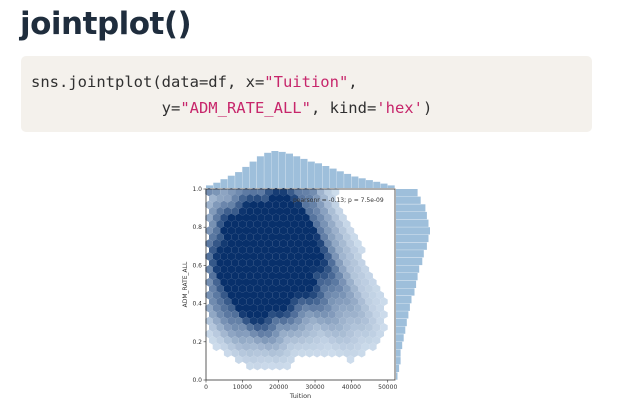 The image size is (632, 408). Describe the element at coordinates (409, 261) in the screenshot. I see `marginal-y-bar` at that location.